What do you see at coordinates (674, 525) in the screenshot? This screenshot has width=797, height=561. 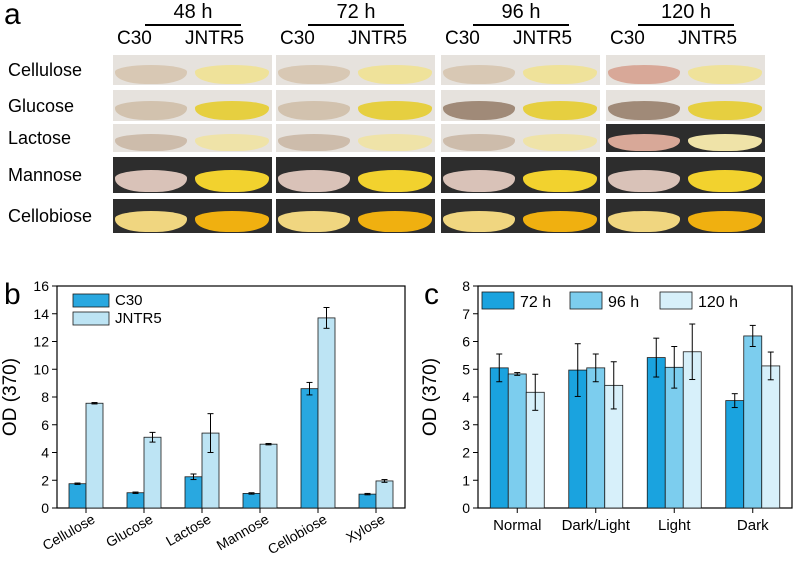 I see `x-tick-label: Light` at bounding box center [674, 525].